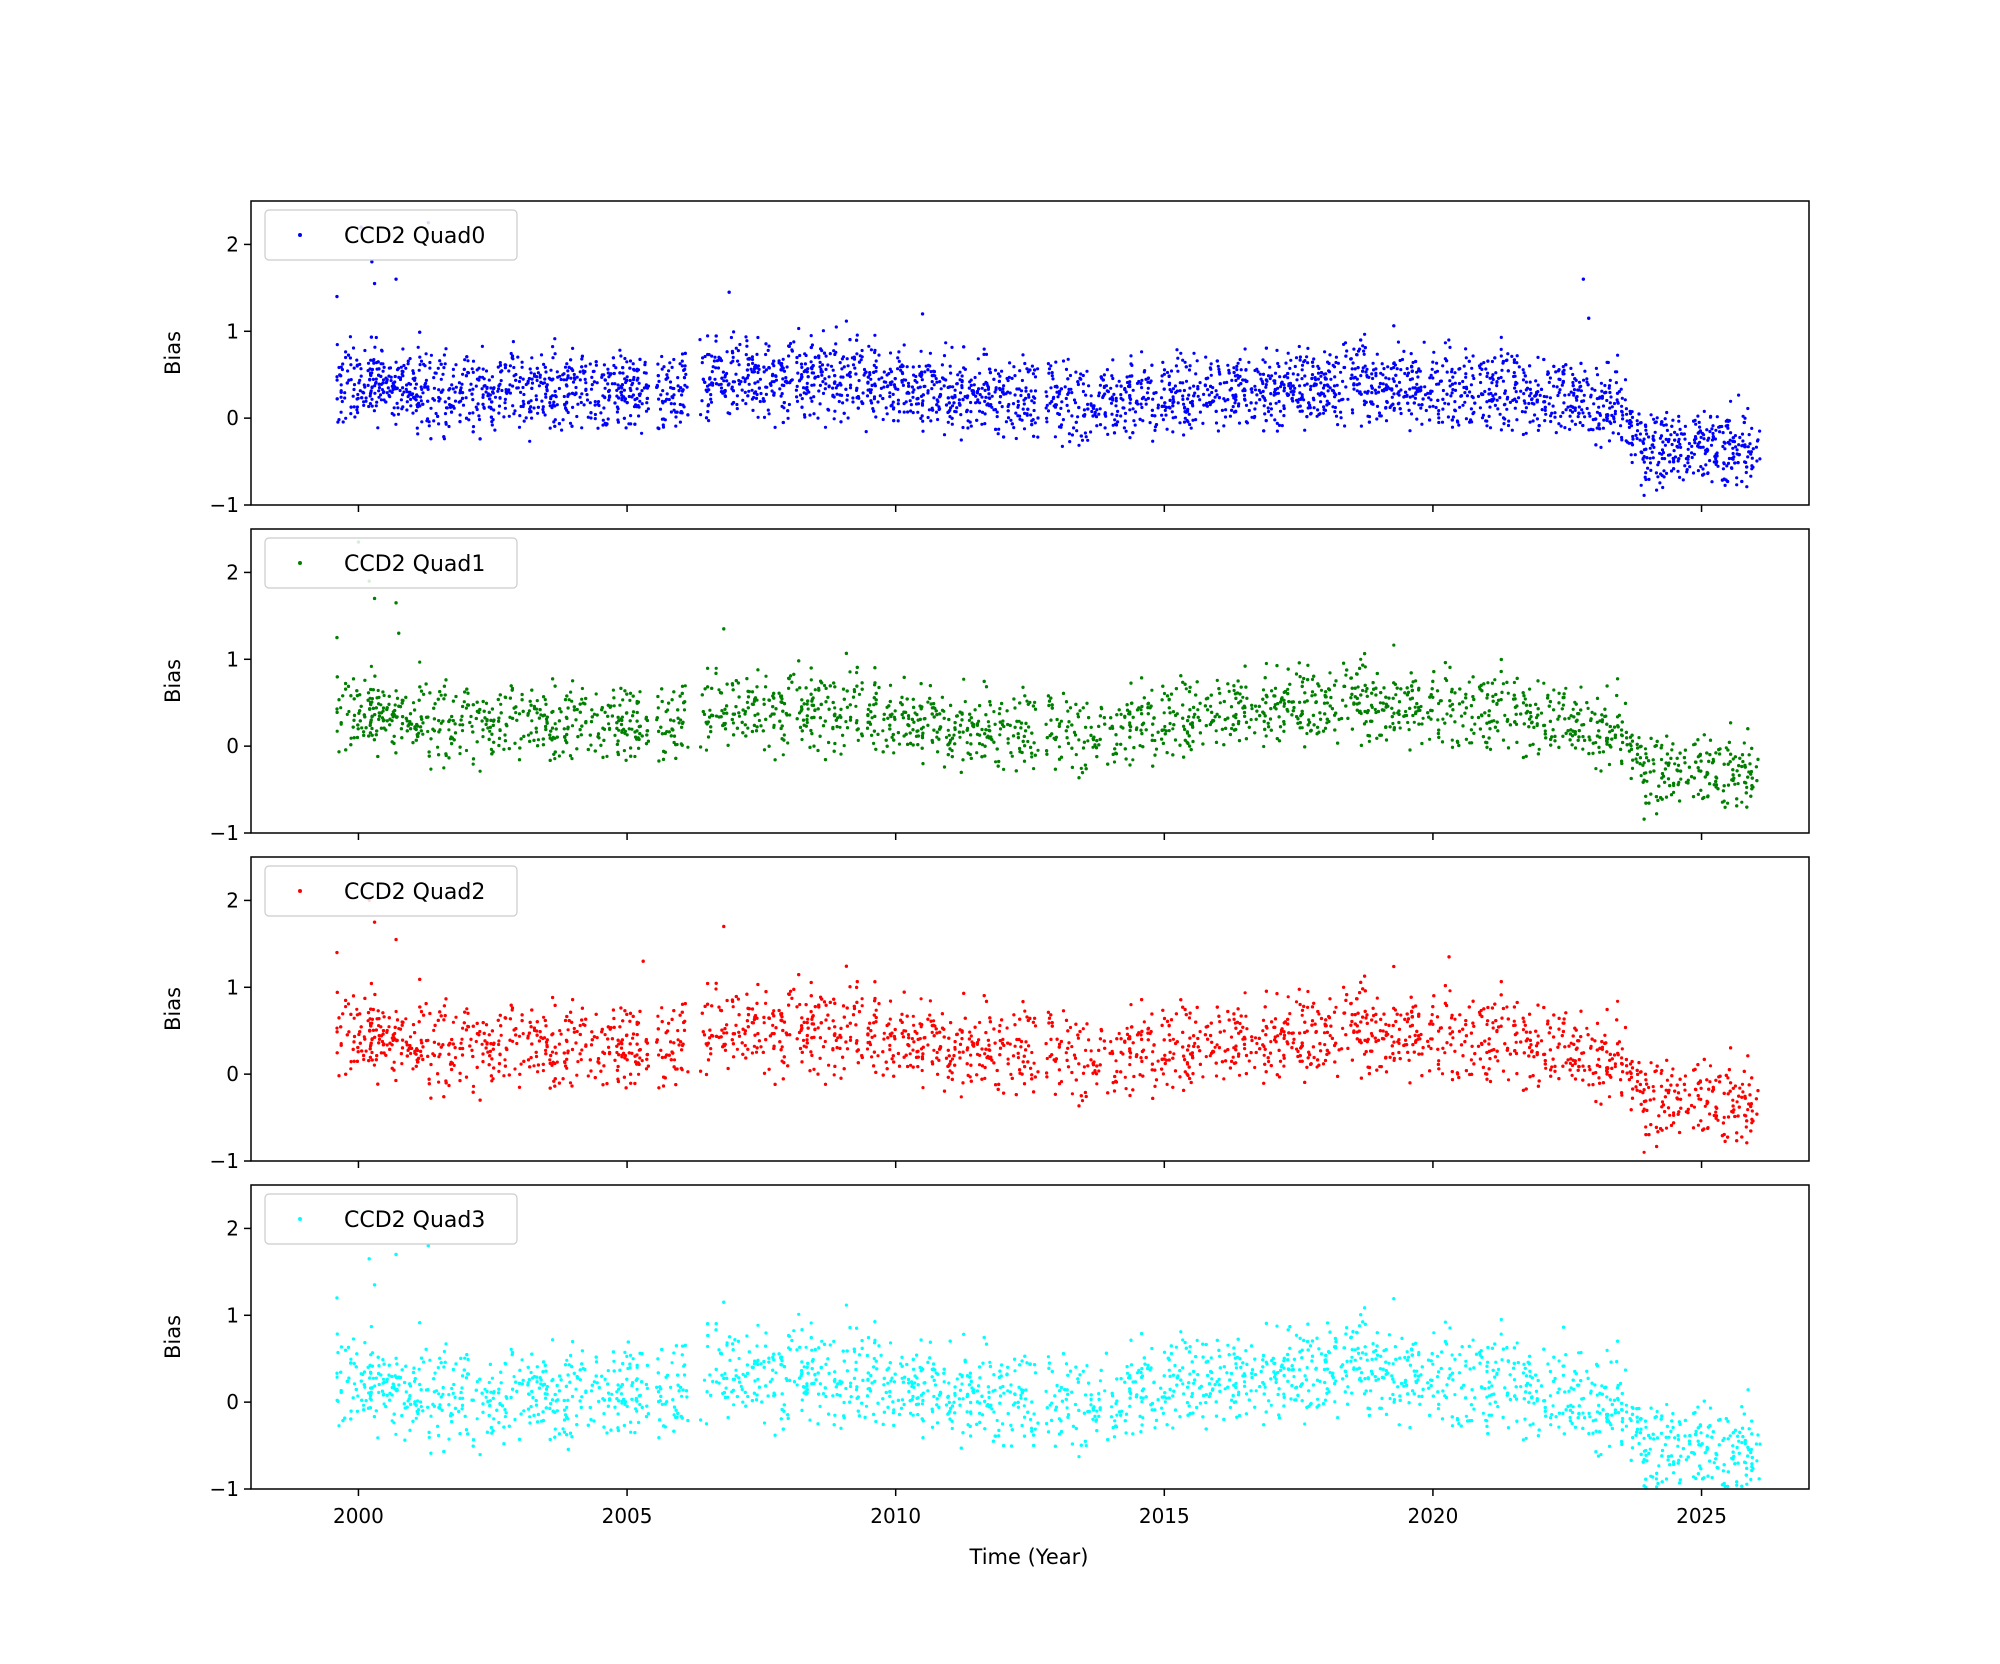 This screenshot has width=2000, height=1664. Describe the element at coordinates (337, 296) in the screenshot. I see `outlier-point` at that location.